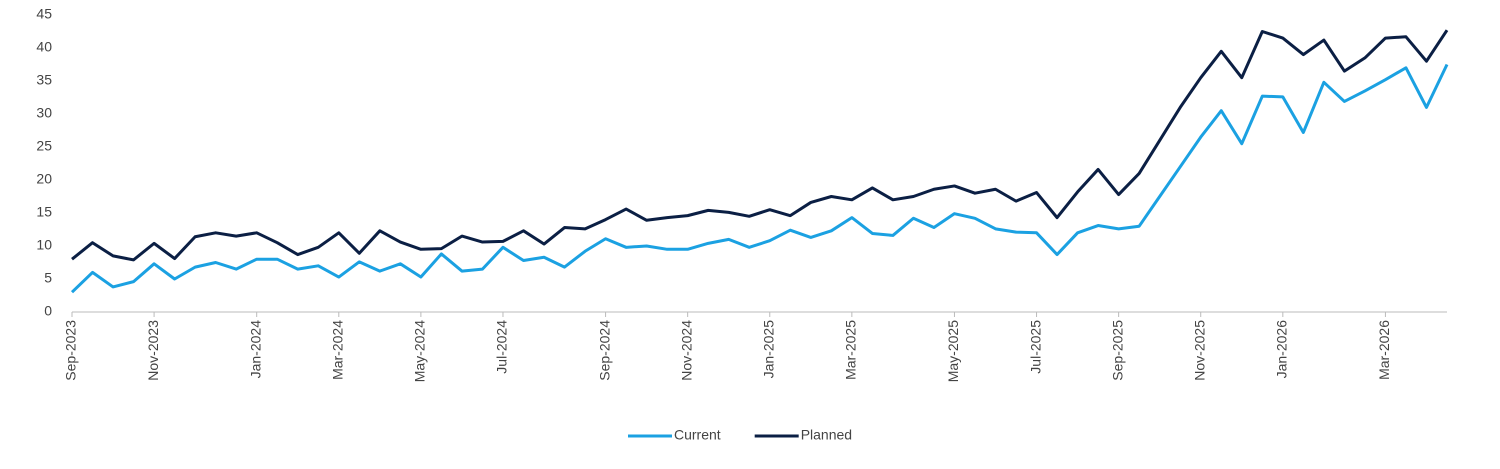 The image size is (1500, 469). Describe the element at coordinates (44, 179) in the screenshot. I see `y-tick-label: 20` at that location.